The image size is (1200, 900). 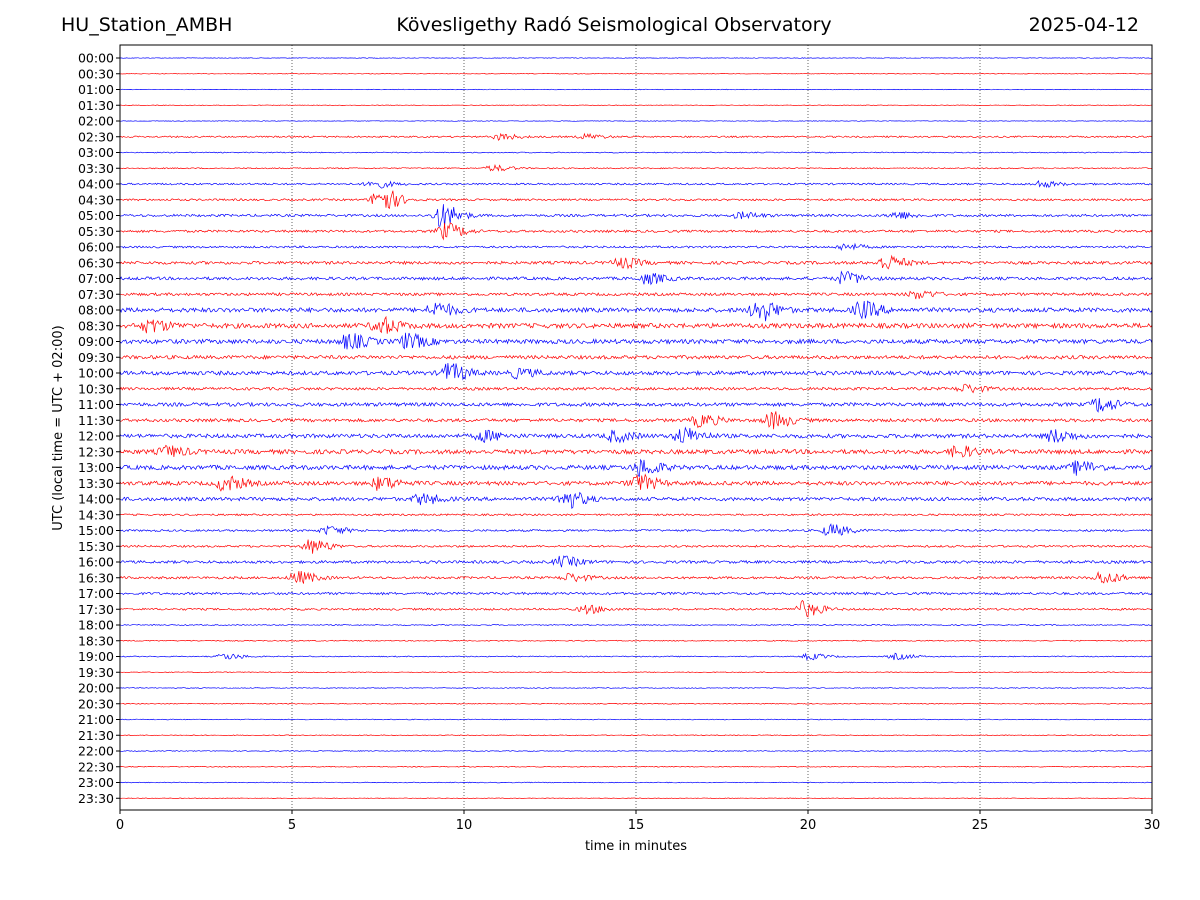 What do you see at coordinates (96, 546) in the screenshot?
I see `row-label: 15:30` at bounding box center [96, 546].